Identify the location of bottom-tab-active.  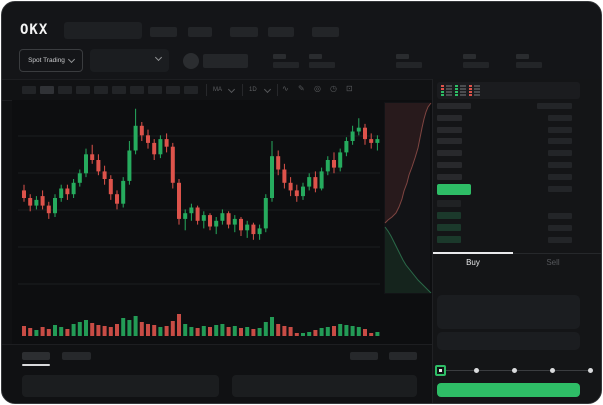
(36, 356).